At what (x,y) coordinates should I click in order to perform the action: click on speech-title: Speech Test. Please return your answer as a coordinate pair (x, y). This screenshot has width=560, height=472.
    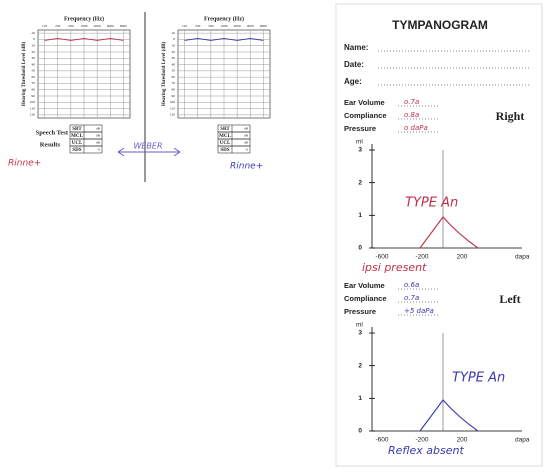
    Looking at the image, I should click on (52, 132).